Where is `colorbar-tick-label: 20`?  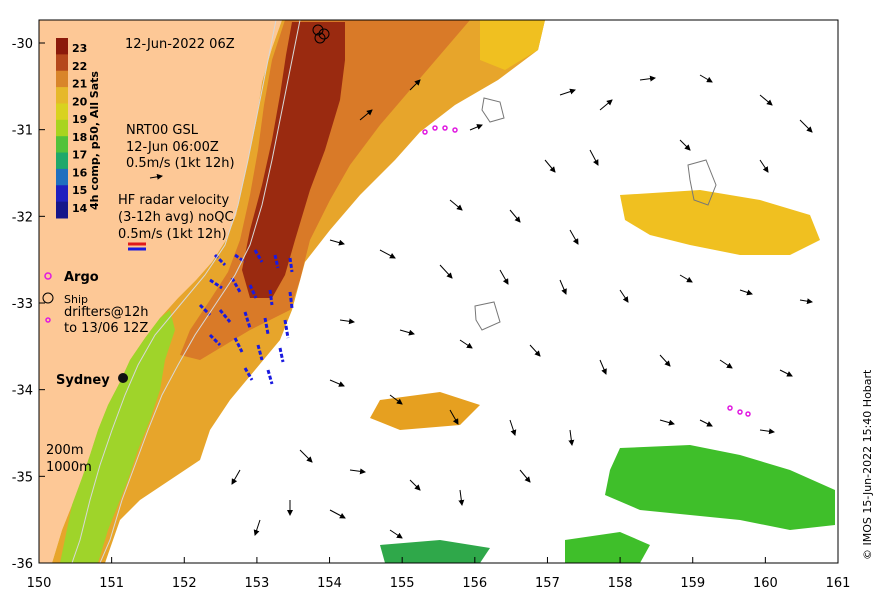
colorbar-tick-label: 20 is located at coordinates (80, 101).